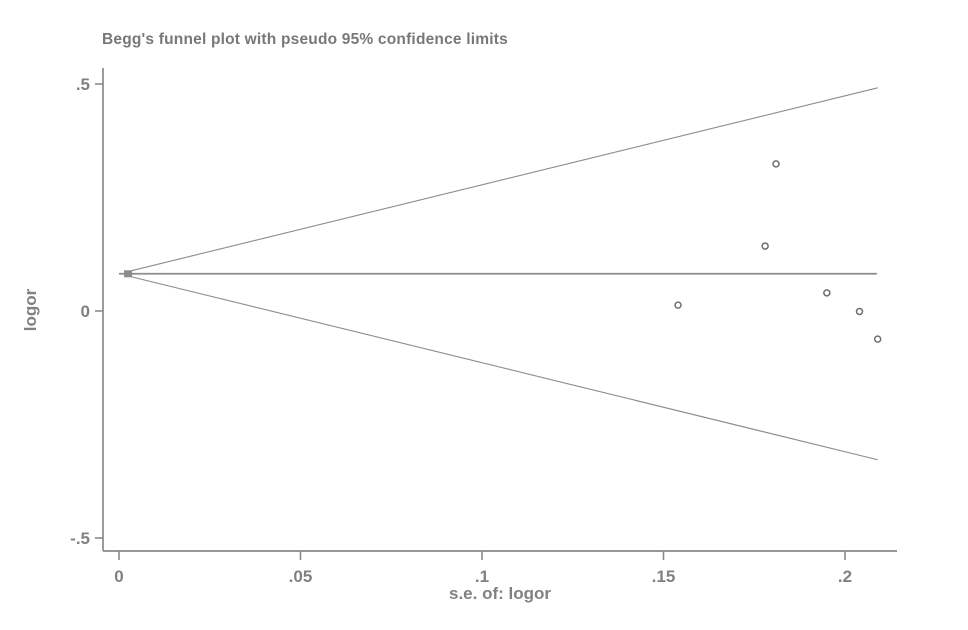  Describe the element at coordinates (85, 311) in the screenshot. I see `y-tick-label: 0` at that location.